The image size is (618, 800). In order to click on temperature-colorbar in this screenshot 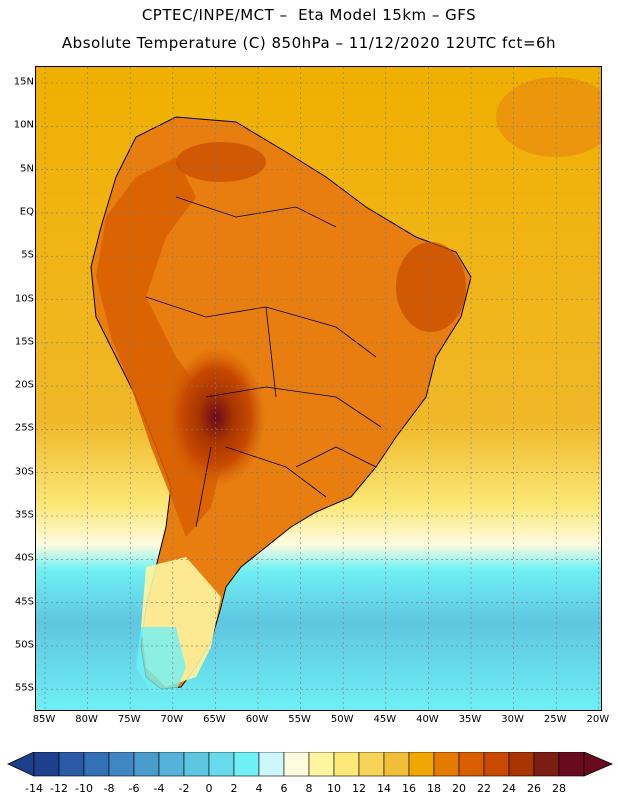, I will do `click(310, 764)`.